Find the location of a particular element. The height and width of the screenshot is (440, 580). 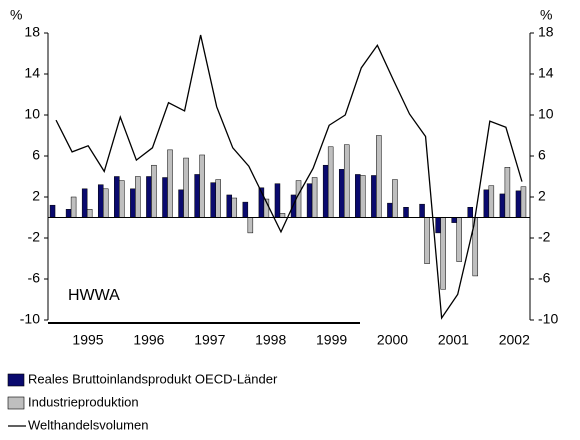

y-tick-label: 2 is located at coordinates (36, 196).